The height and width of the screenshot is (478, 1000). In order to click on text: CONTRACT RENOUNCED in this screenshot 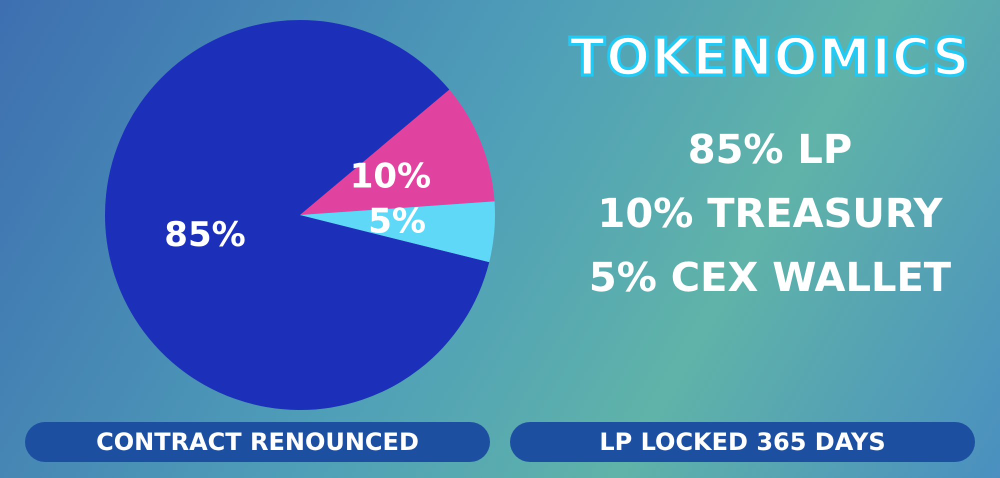, I will do `click(257, 442)`.